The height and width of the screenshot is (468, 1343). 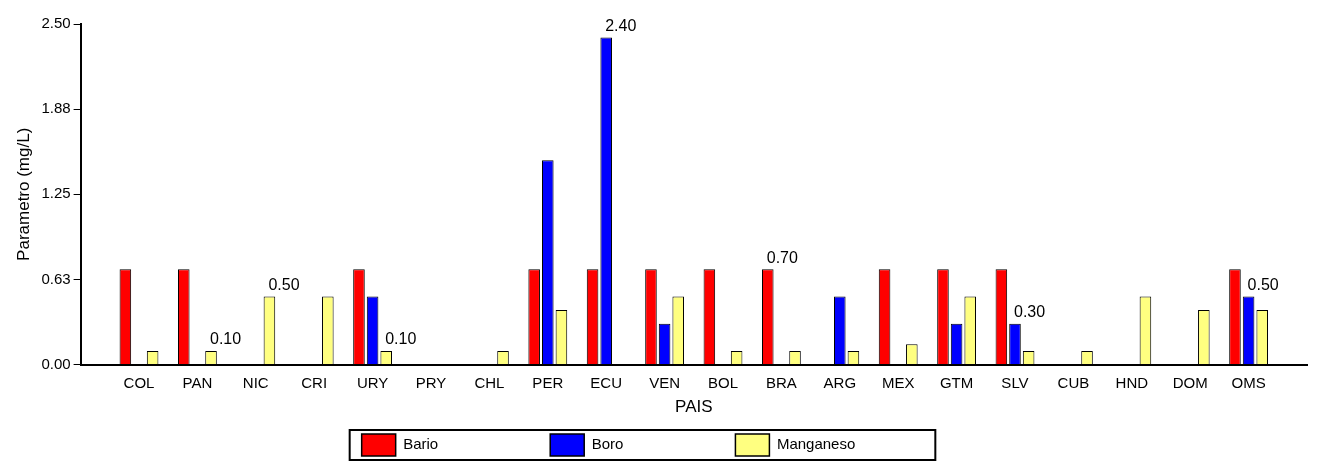 I want to click on y-axis-title: Parametro (mg/L), so click(x=23, y=194).